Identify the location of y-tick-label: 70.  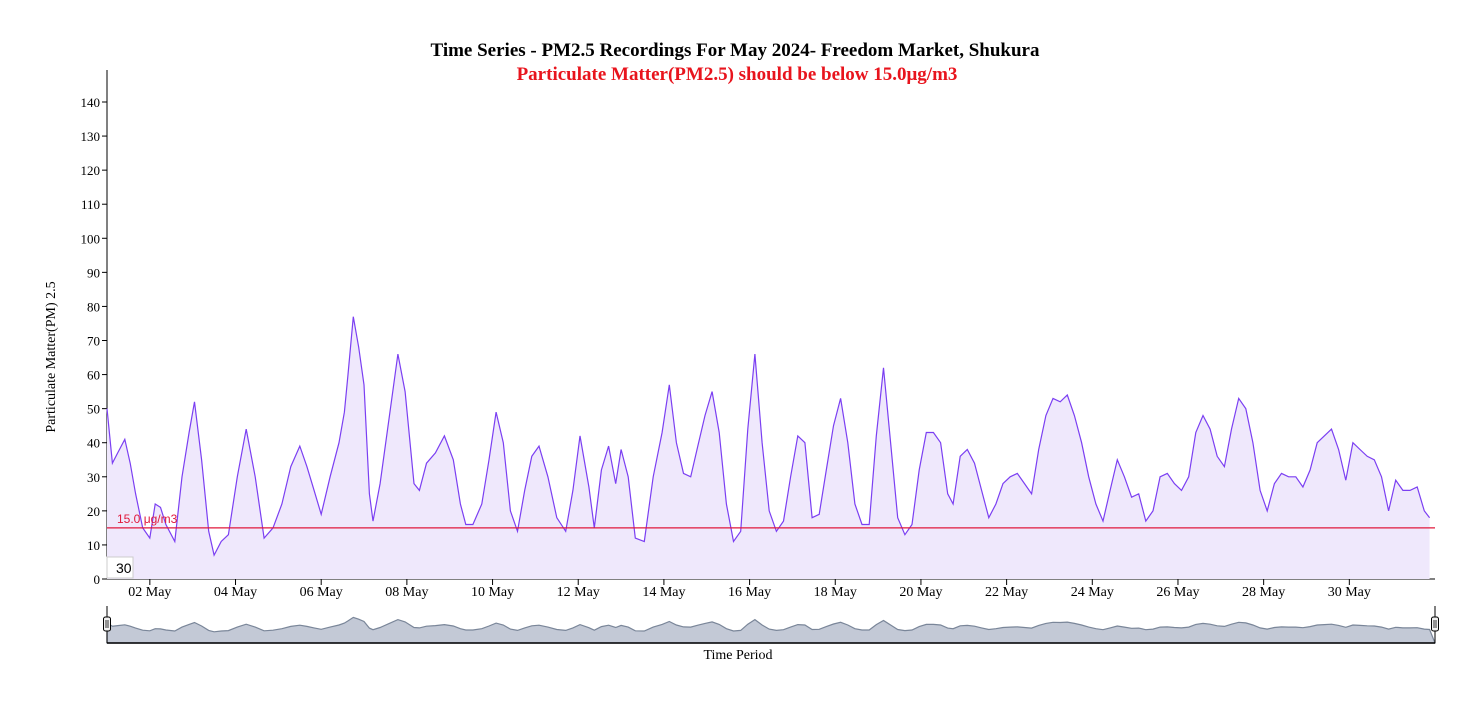
(93, 341).